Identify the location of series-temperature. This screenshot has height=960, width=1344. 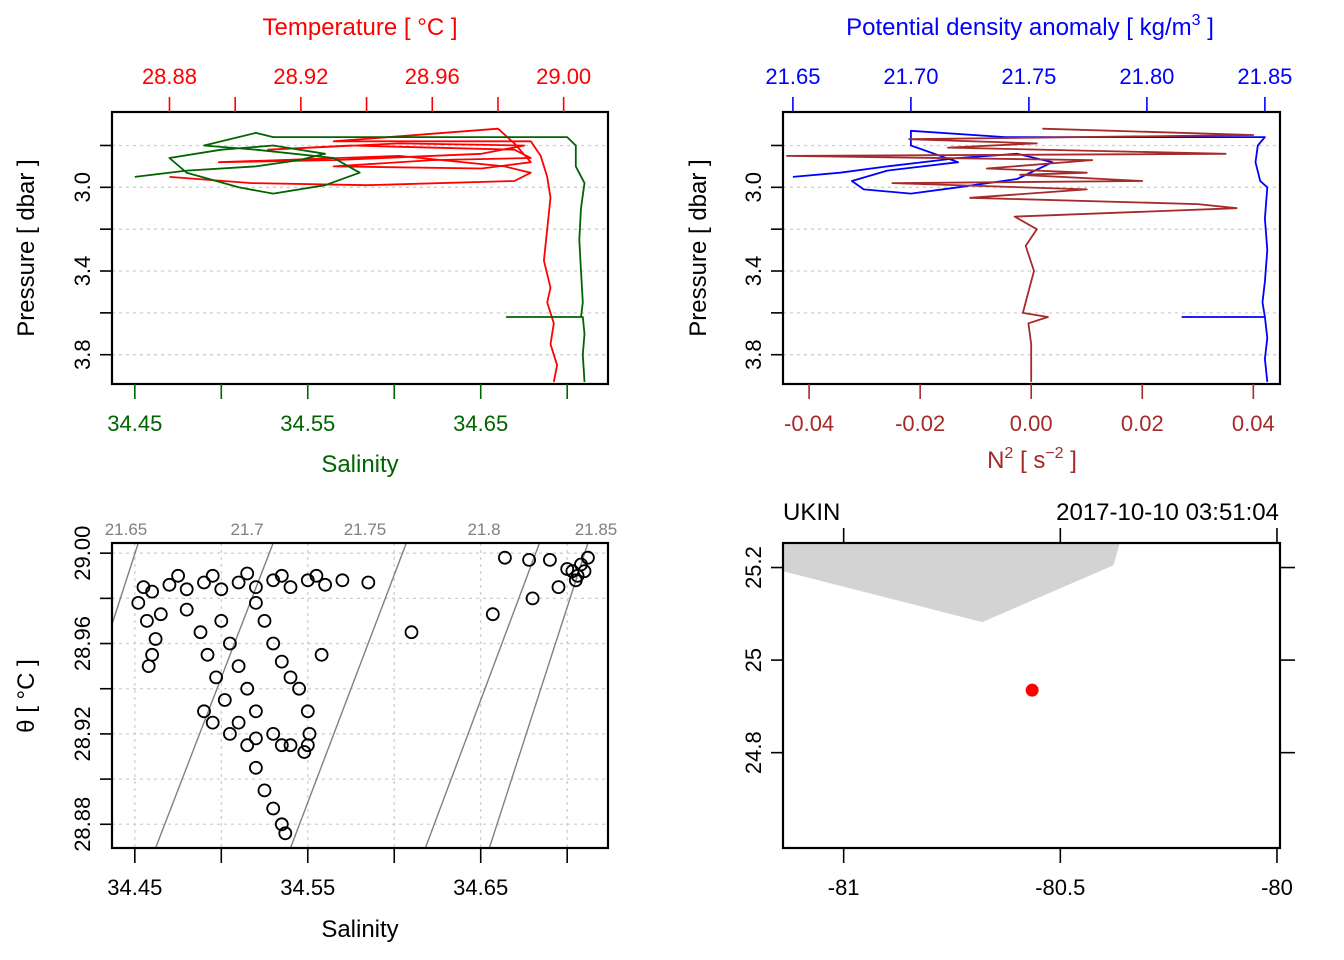
(363, 255).